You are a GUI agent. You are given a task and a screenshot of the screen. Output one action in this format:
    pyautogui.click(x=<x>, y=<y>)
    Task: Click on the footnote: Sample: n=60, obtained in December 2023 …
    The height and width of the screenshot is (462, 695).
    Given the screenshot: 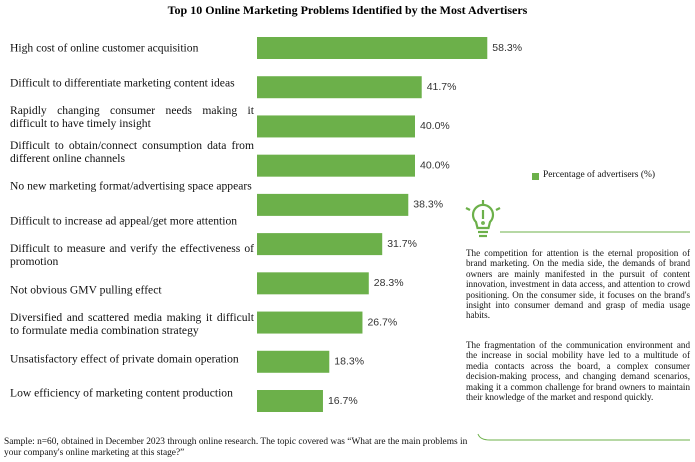 What is the action you would take?
    pyautogui.click(x=236, y=447)
    